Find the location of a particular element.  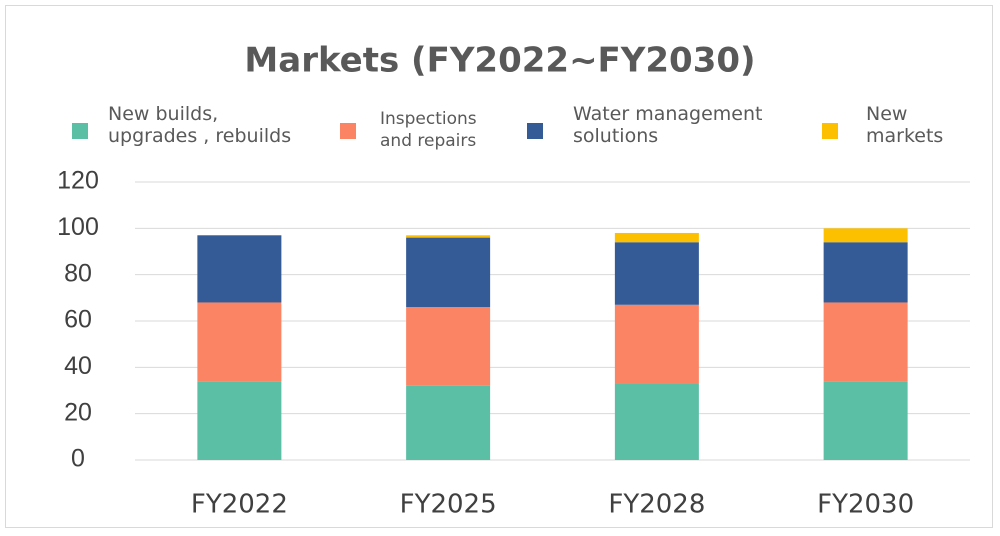

y-tick-label: 80 is located at coordinates (78, 273).